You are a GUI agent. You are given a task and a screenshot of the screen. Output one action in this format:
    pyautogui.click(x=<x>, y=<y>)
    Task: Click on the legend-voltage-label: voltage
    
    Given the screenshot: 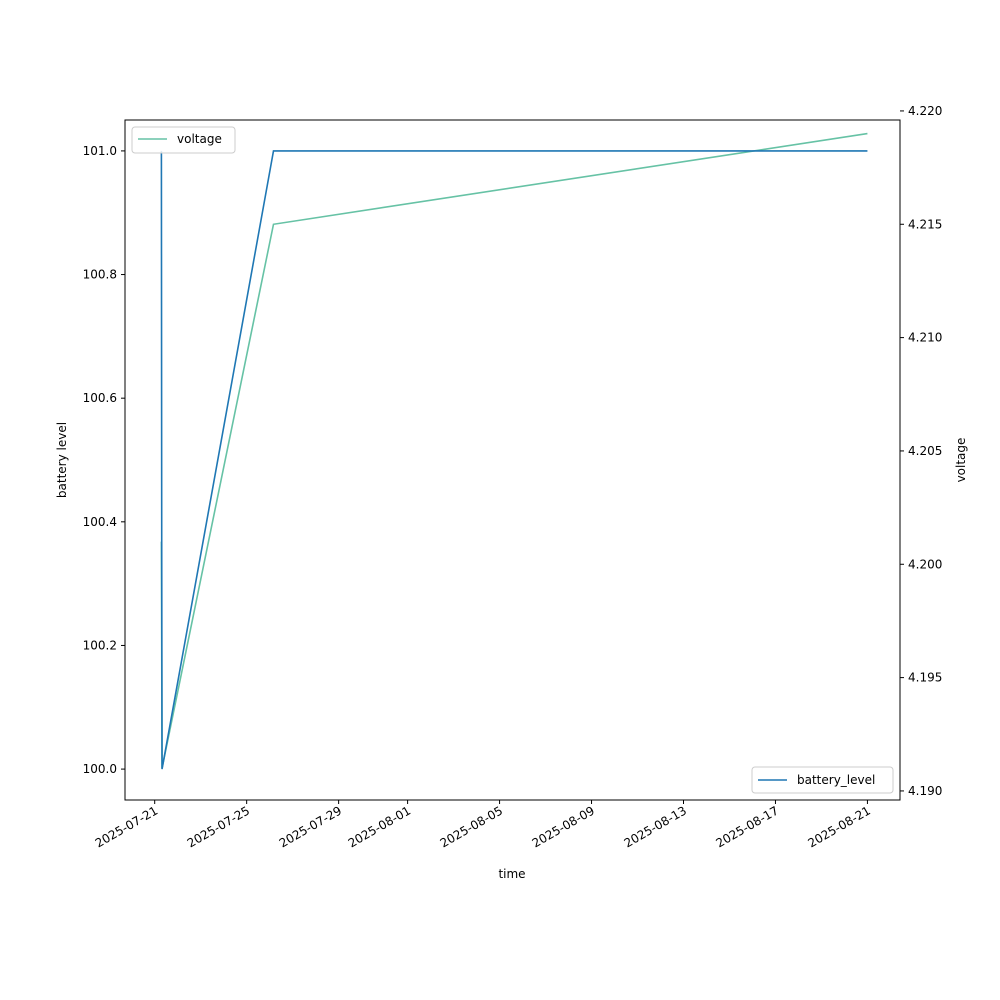 What is the action you would take?
    pyautogui.click(x=199, y=139)
    